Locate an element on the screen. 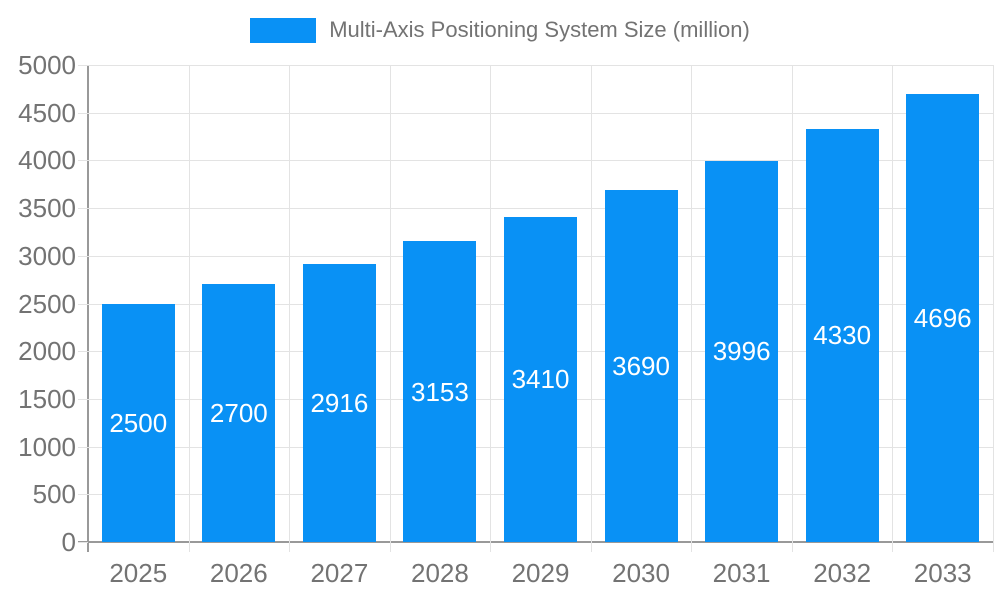 The height and width of the screenshot is (600, 1000). bar-2032: 4330 is located at coordinates (842, 335).